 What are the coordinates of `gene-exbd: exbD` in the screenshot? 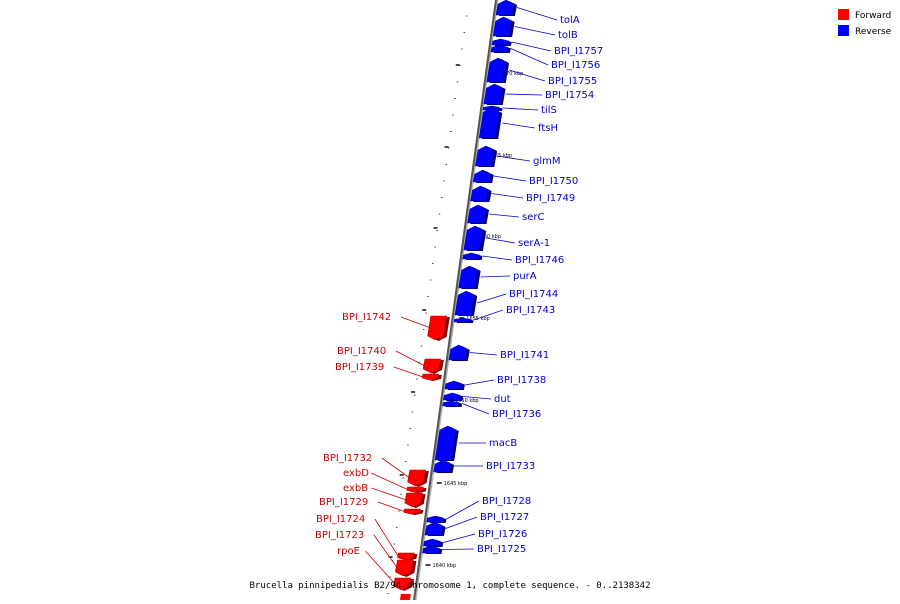 It's located at (385, 480).